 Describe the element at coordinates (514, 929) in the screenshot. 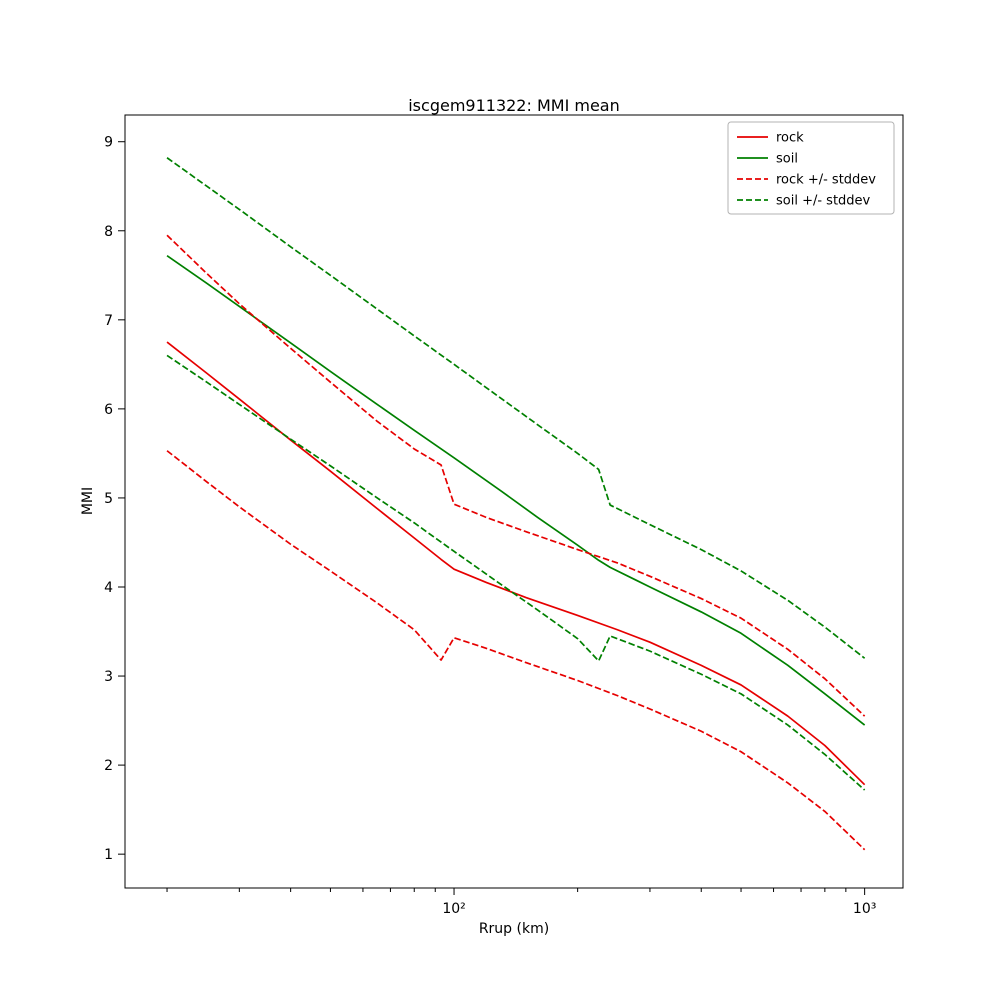

I see `x-axis-label: Rrup (km)` at that location.